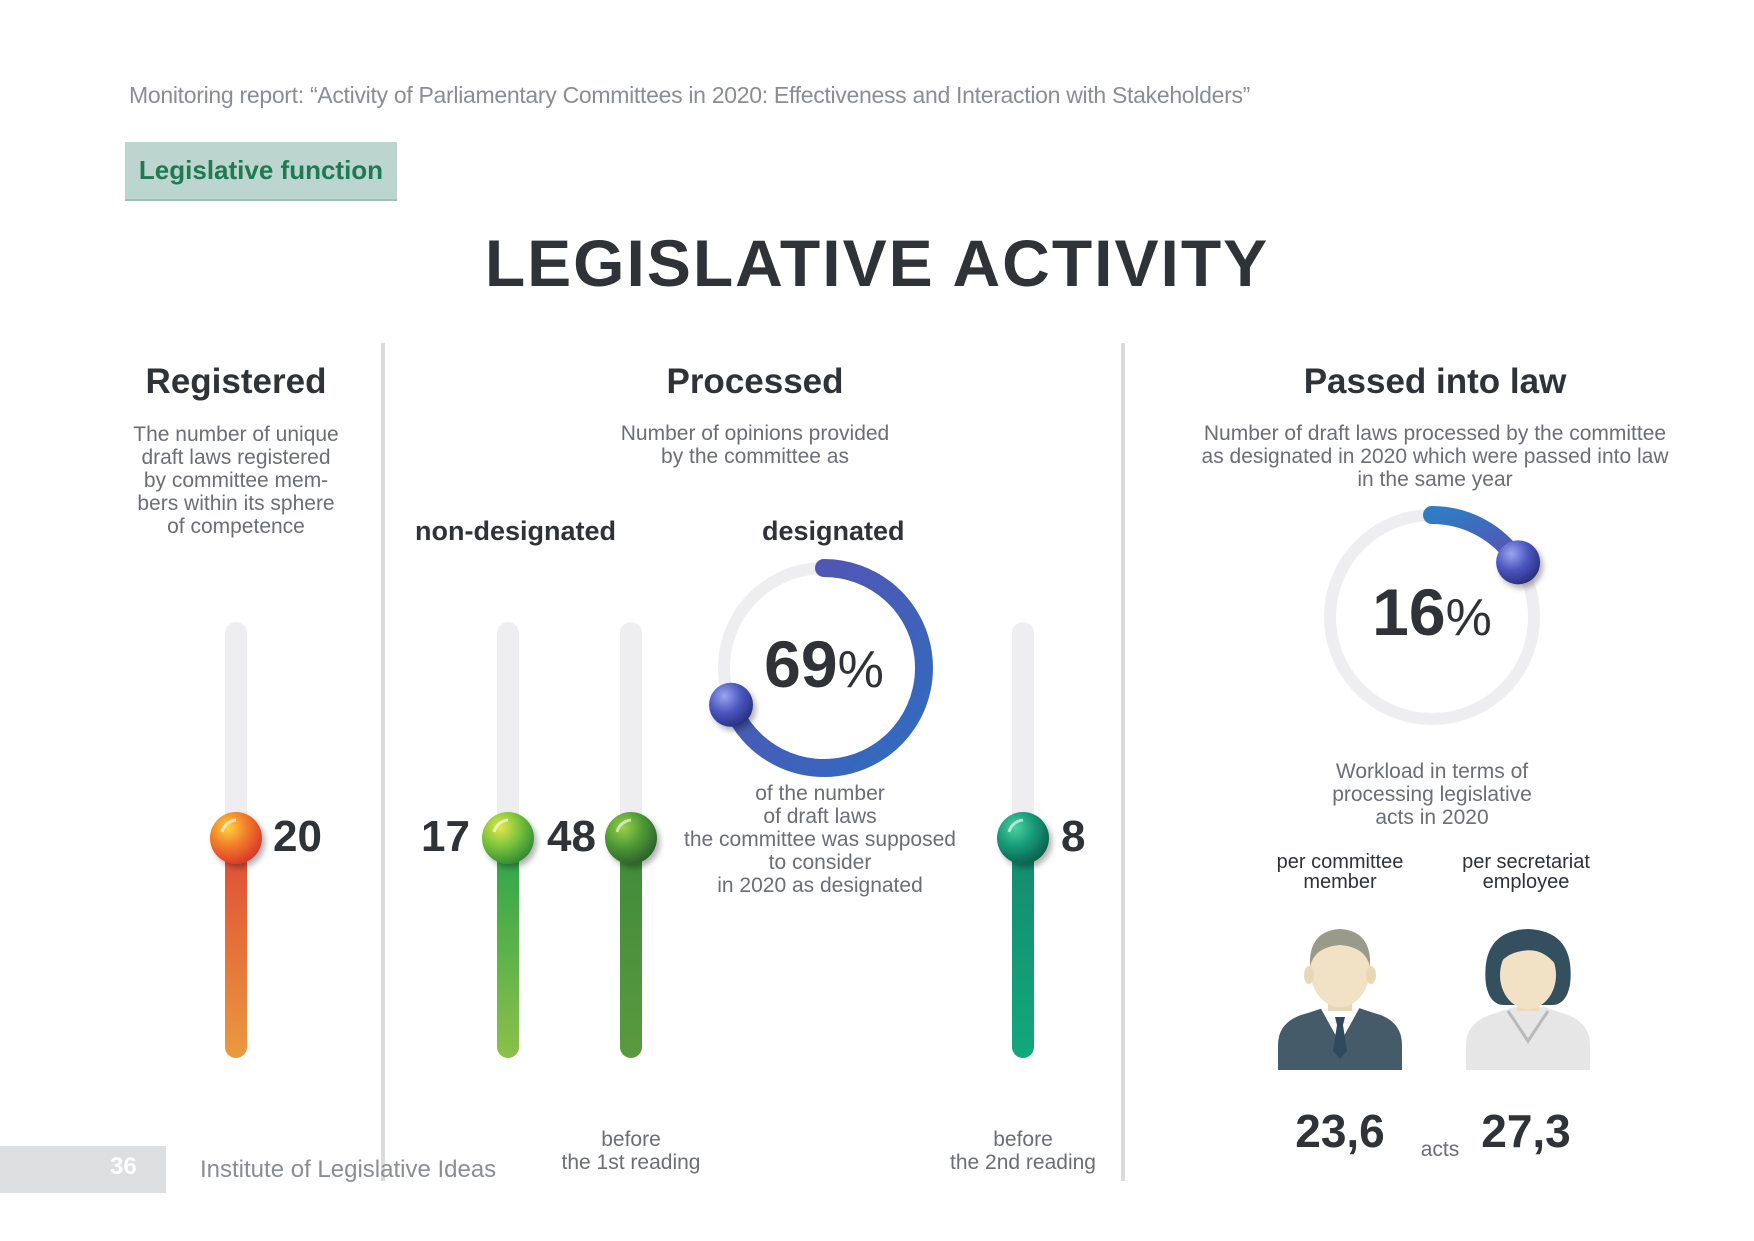 The width and height of the screenshot is (1754, 1241). What do you see at coordinates (261, 171) in the screenshot?
I see `section-tag: Legislative function` at bounding box center [261, 171].